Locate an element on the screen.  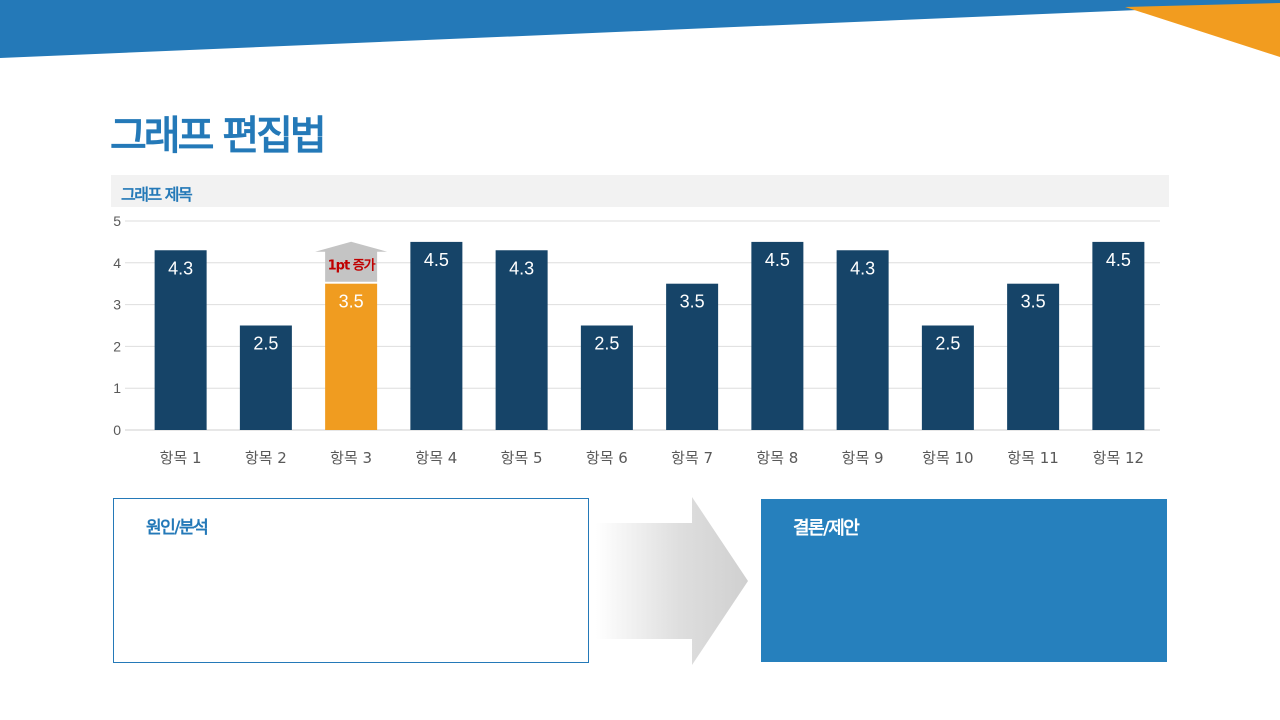
x-tick-label: 항목 1 is located at coordinates (181, 458).